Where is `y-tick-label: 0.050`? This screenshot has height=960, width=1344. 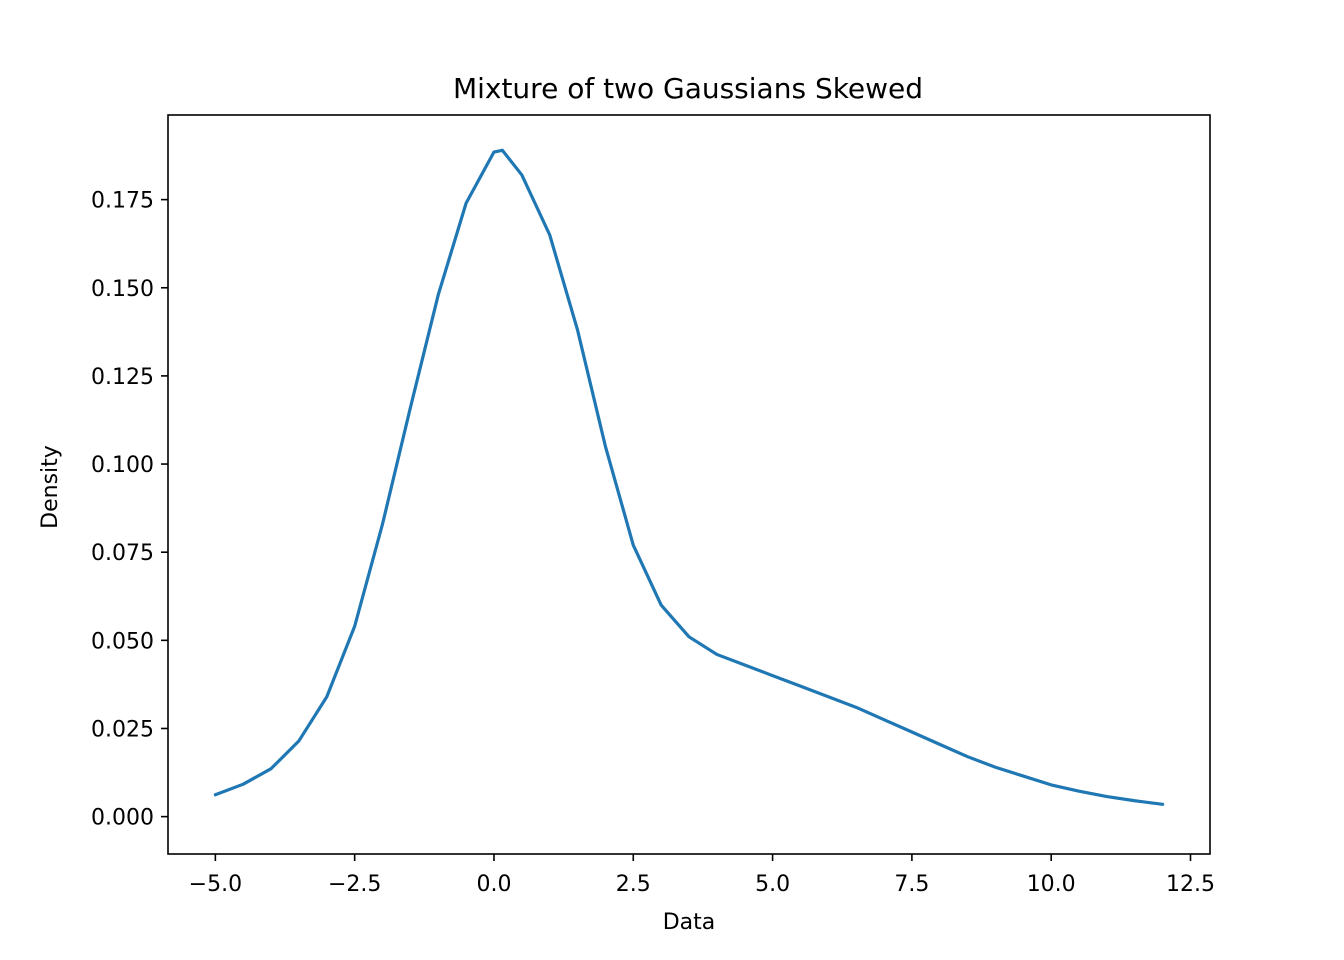
y-tick-label: 0.050 is located at coordinates (122, 641).